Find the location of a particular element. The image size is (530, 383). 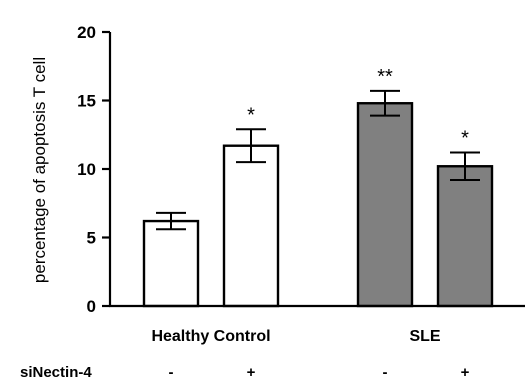

x-axis-labels: Healthy Control SLE siNectin-4 - + - + is located at coordinates (245, 354).